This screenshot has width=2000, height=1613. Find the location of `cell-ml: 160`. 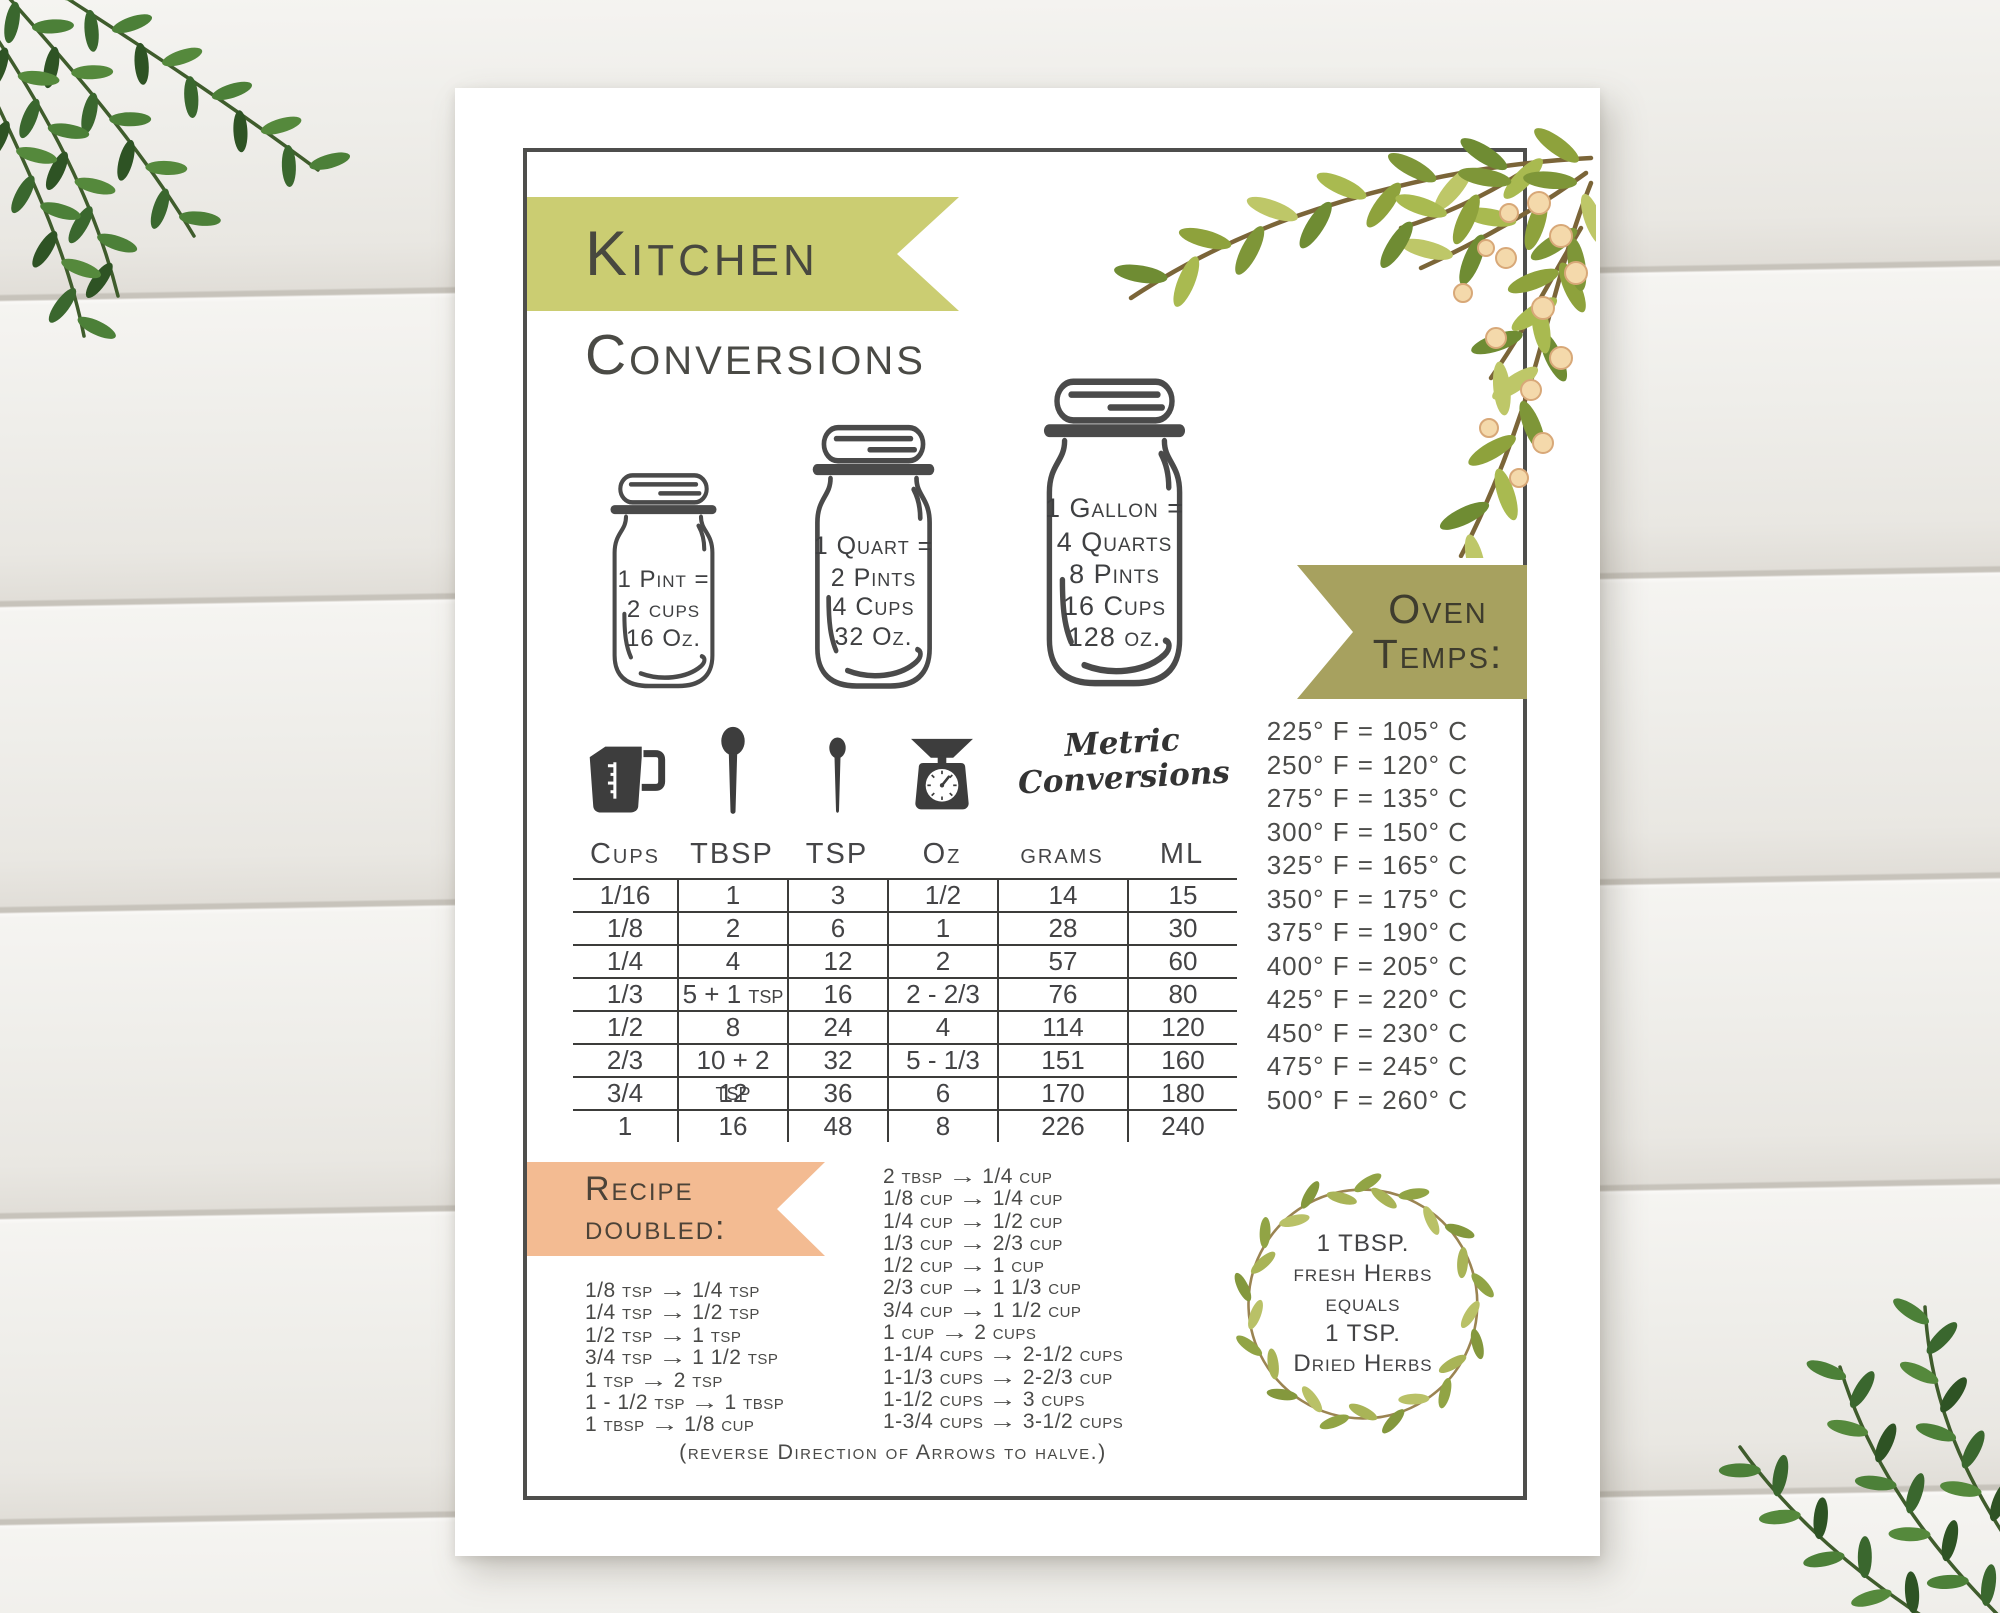

cell-ml: 160 is located at coordinates (1182, 1059).